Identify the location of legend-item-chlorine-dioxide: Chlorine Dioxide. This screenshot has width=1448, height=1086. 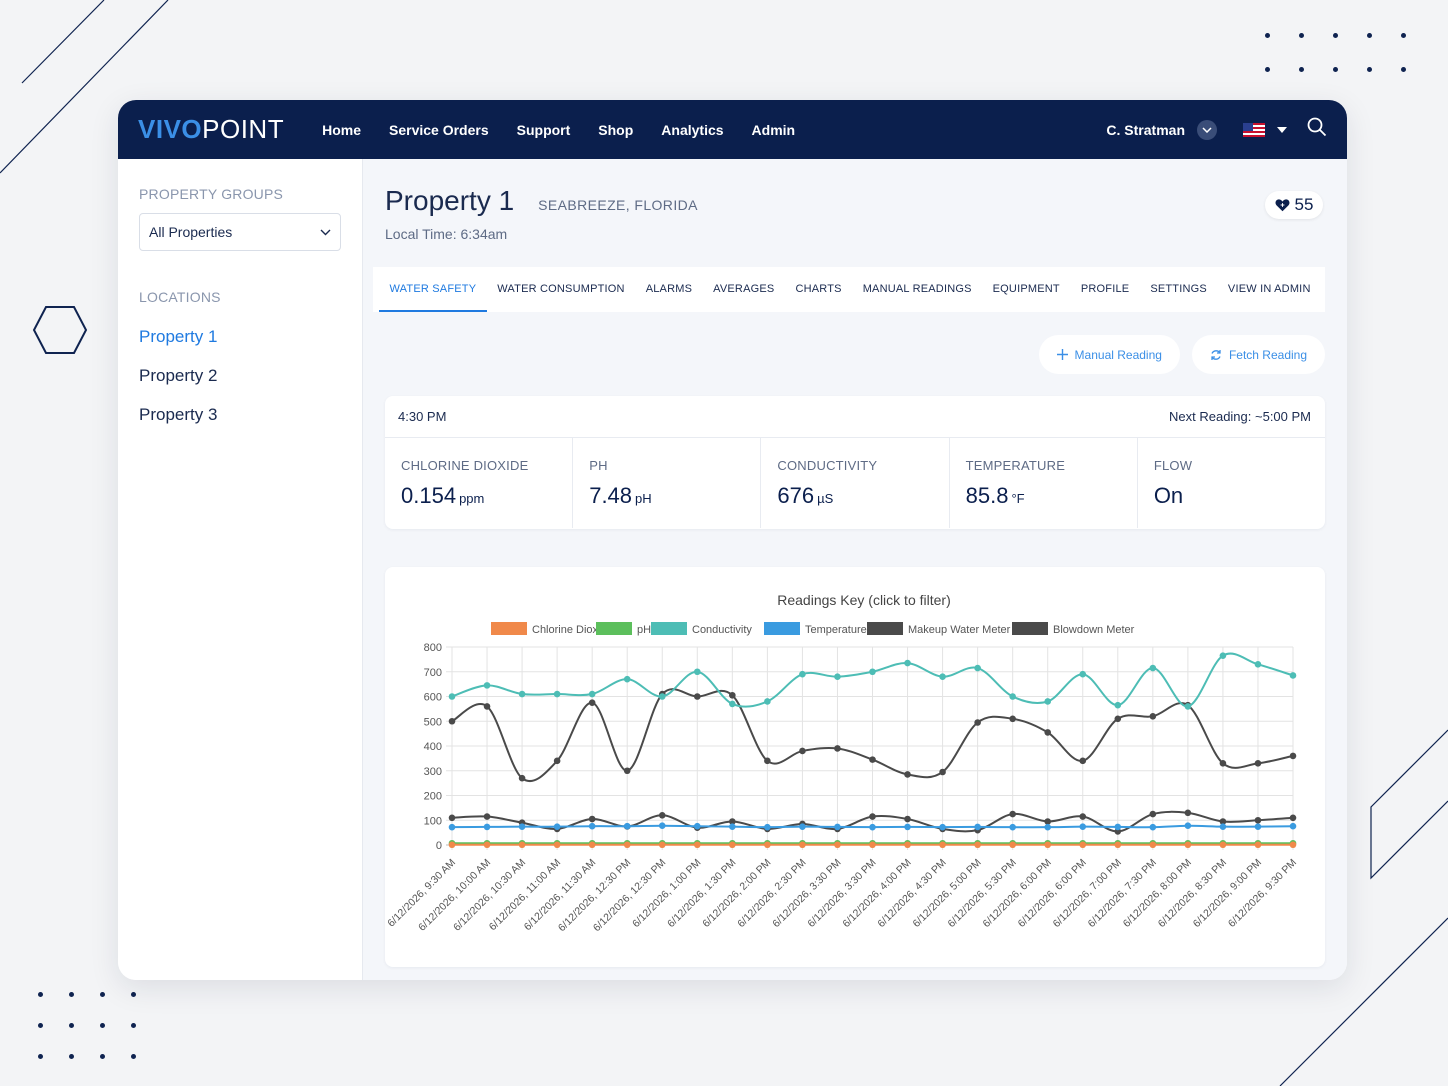
(552, 629).